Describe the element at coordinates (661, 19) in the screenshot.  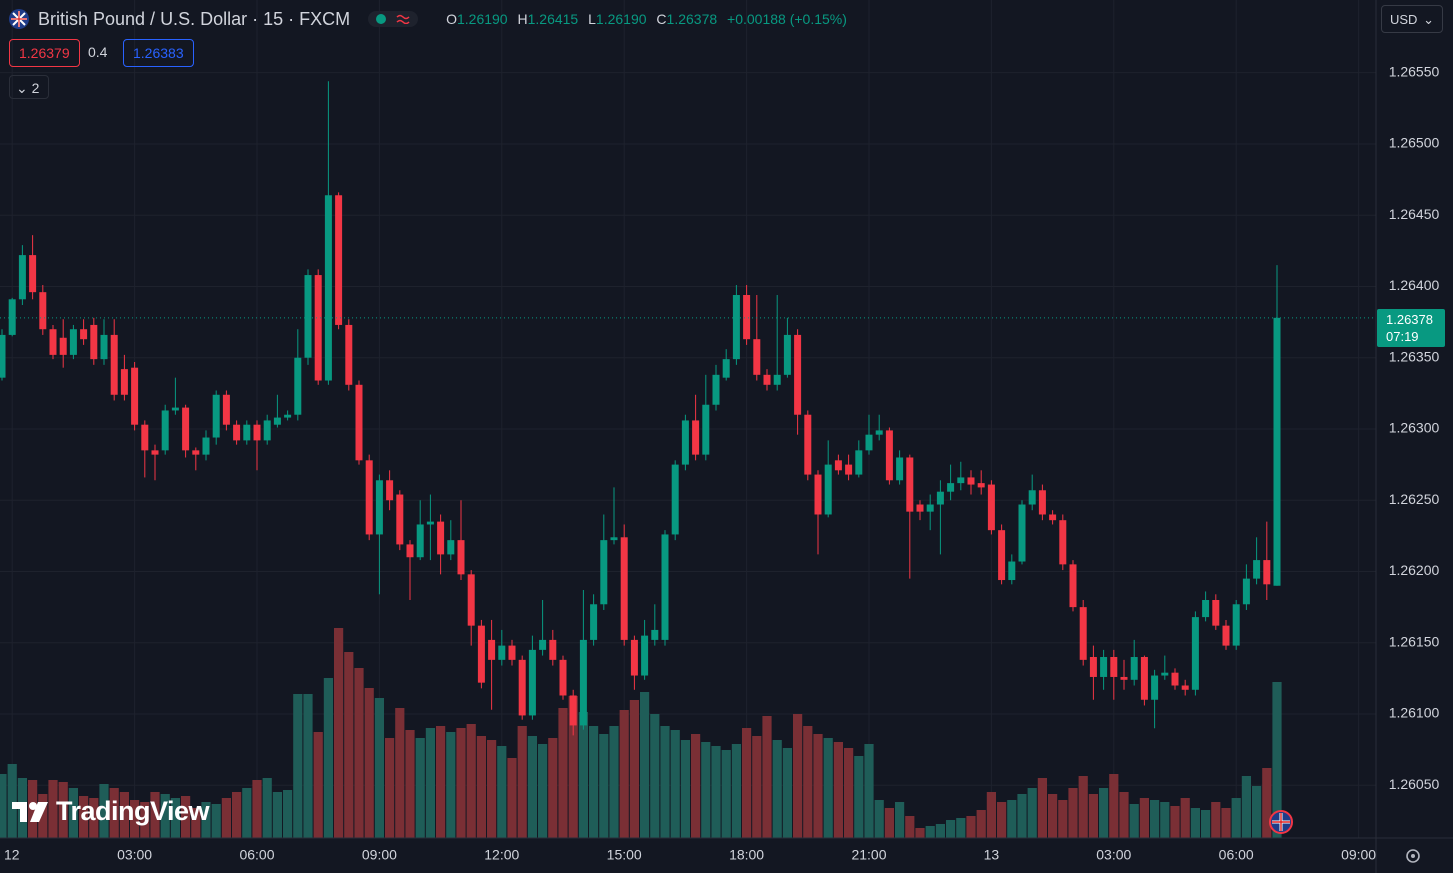
I see `ohlc-key: C` at that location.